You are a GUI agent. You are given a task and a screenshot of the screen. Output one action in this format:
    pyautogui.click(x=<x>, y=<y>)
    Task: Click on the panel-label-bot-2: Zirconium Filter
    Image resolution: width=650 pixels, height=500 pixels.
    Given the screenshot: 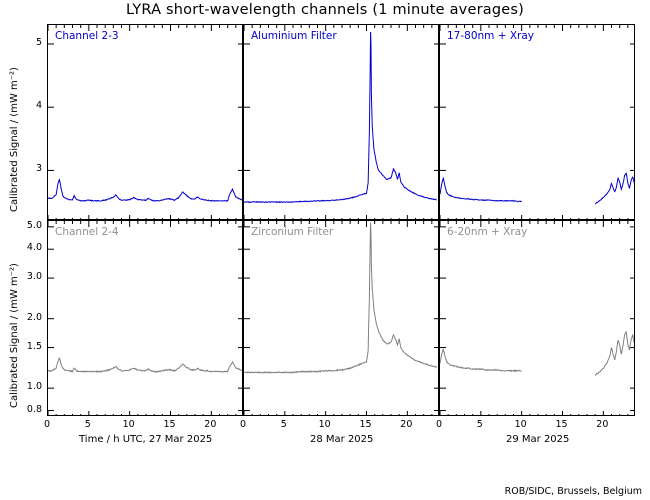 What is the action you would take?
    pyautogui.click(x=292, y=232)
    